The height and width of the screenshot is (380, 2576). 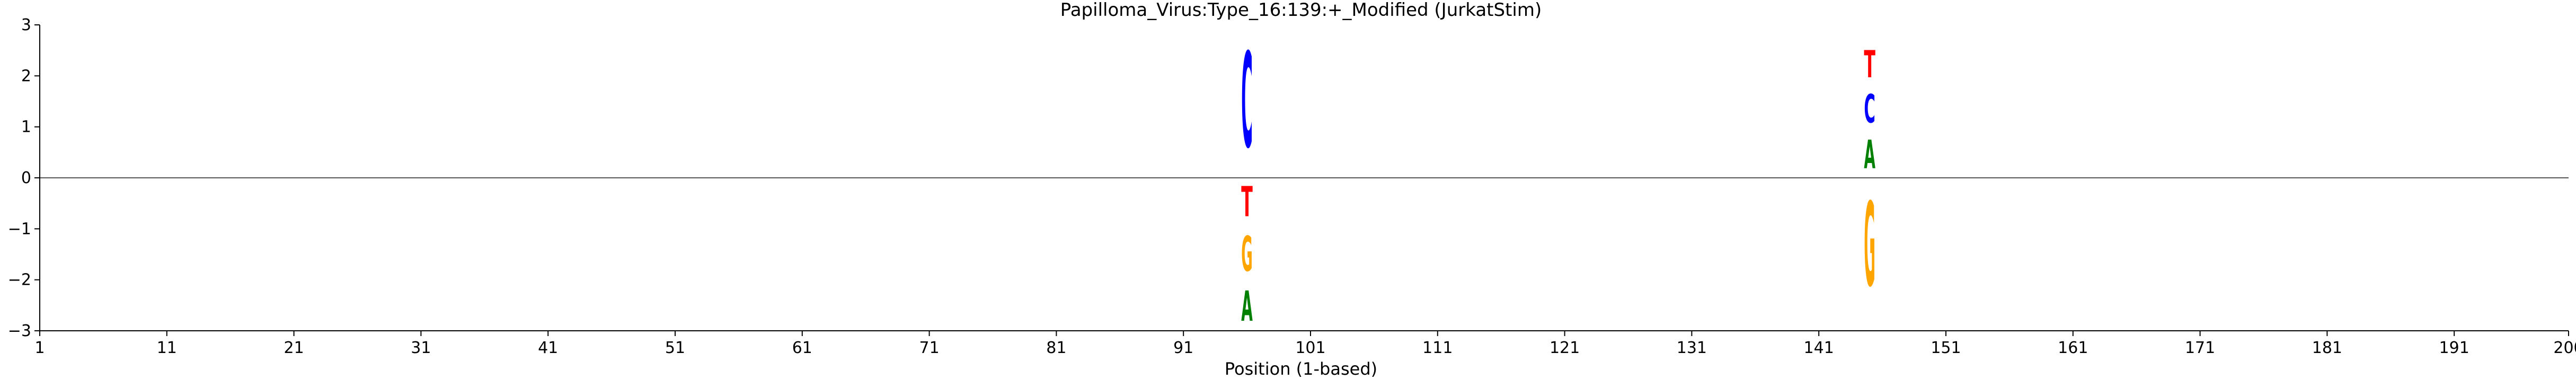 What do you see at coordinates (26, 25) in the screenshot?
I see `y-tick-label: 3` at bounding box center [26, 25].